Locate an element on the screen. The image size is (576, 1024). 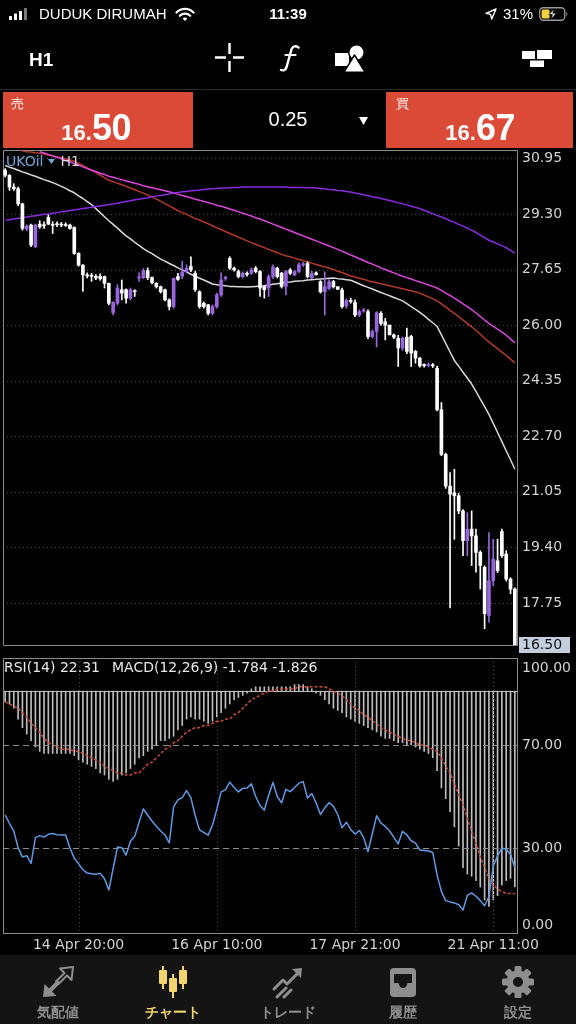
chart-title: MACD(12,26,9) -1.784 -1.826 is located at coordinates (215, 667).